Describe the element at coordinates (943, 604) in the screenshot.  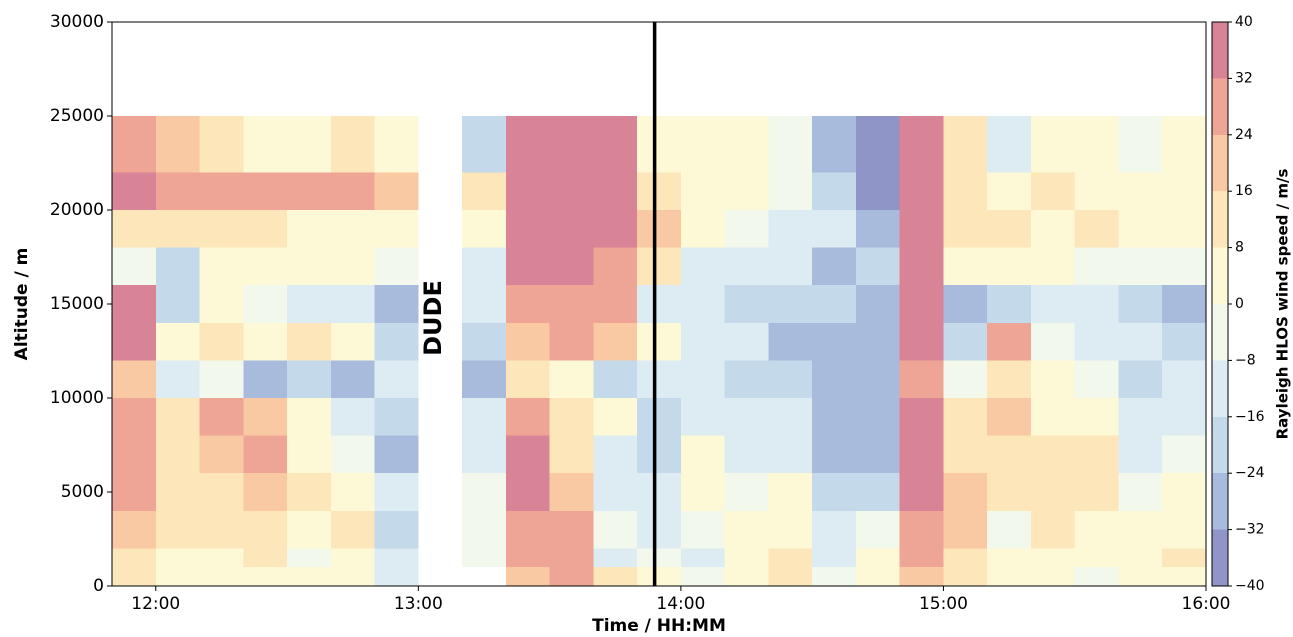
I see `x-tick-label: 15:00` at that location.